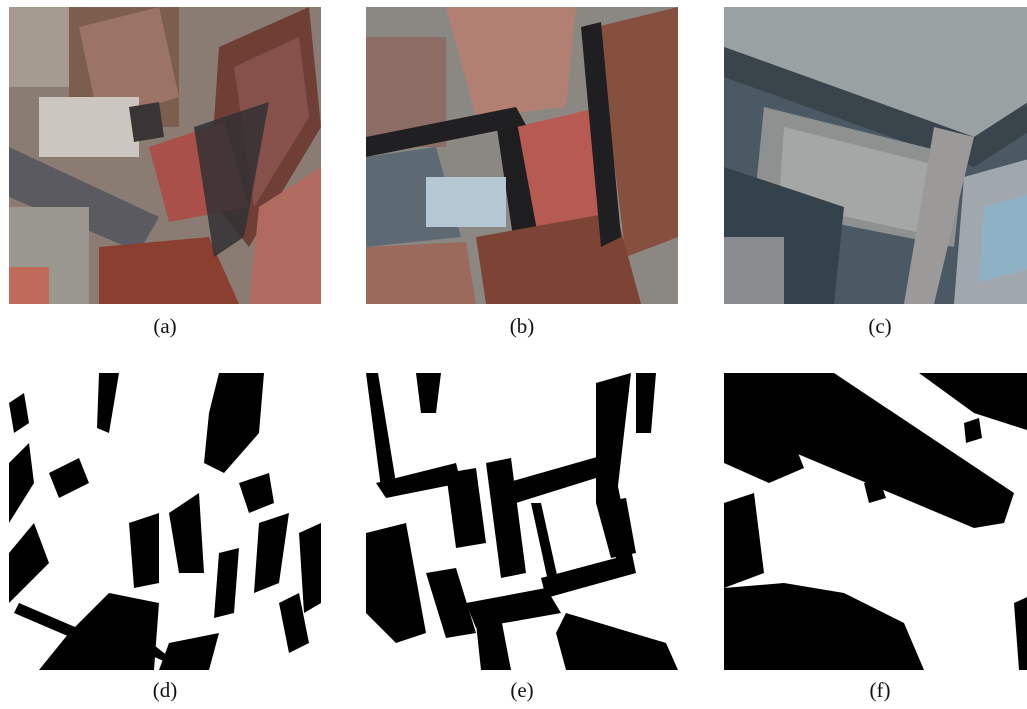 This screenshot has height=709, width=1027. I want to click on shadow-mask-d, so click(165, 521).